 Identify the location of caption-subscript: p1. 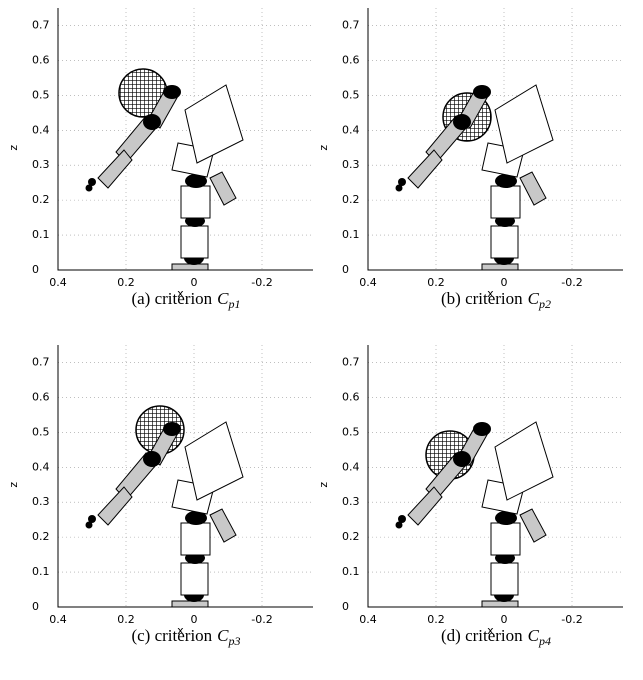
(234, 304).